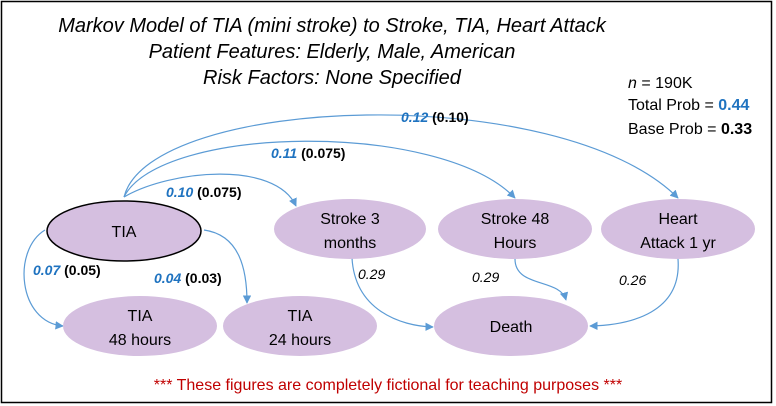 This screenshot has height=406, width=776. I want to click on node-heart-attack: Heart Attack 1 yr, so click(678, 229).